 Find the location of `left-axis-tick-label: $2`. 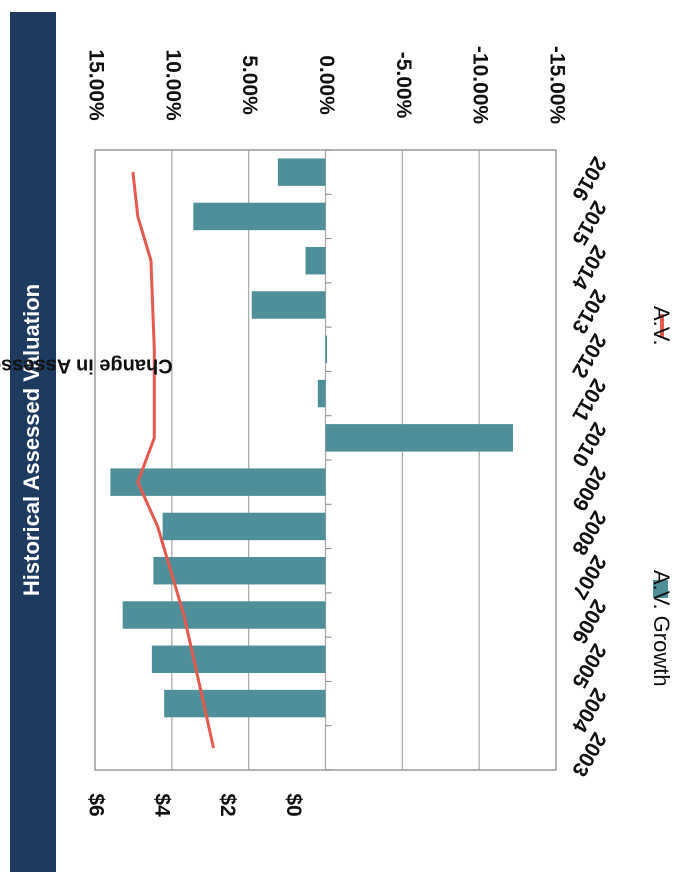

left-axis-tick-label: $2 is located at coordinates (227, 804).